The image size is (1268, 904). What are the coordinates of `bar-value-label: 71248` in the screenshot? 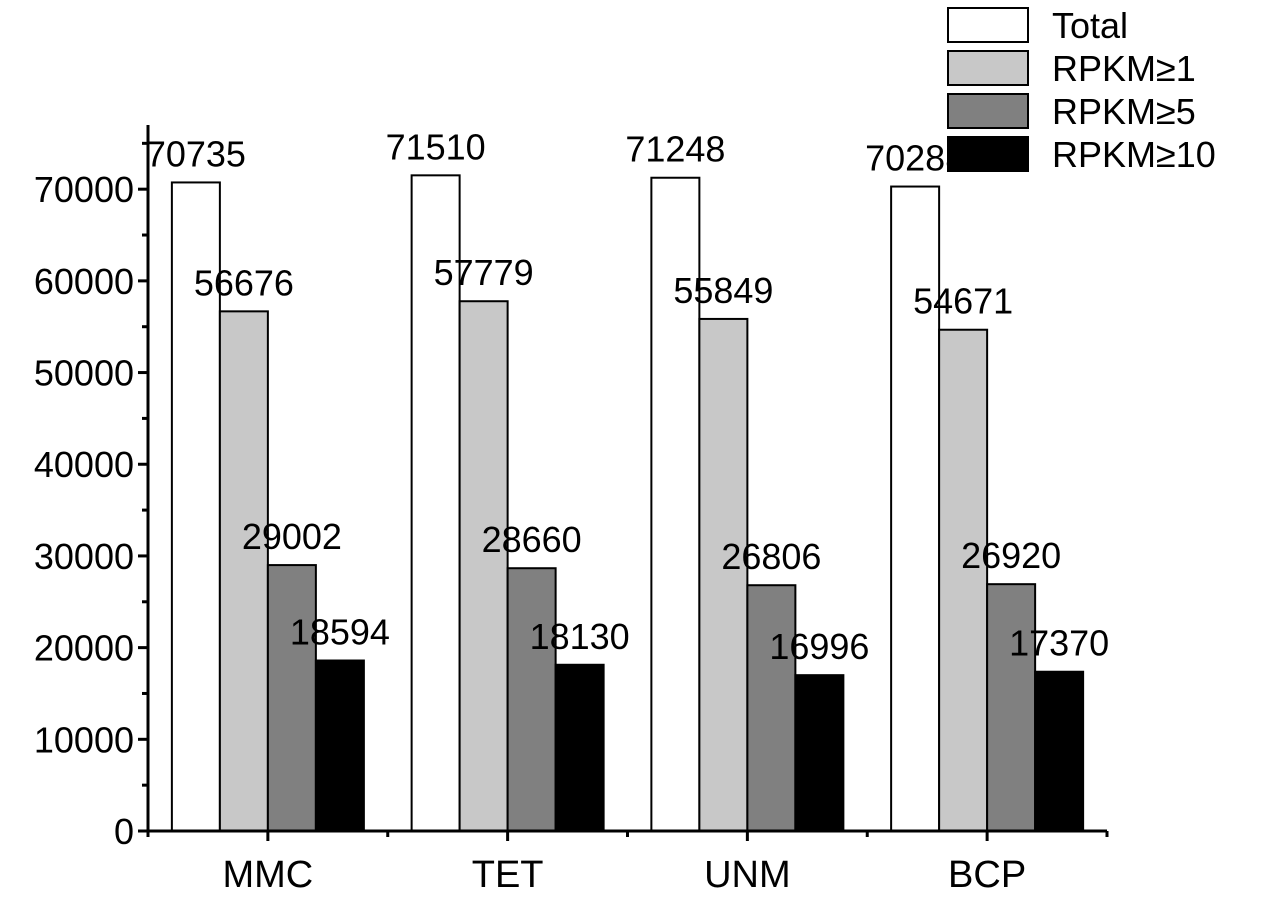 It's located at (675, 149).